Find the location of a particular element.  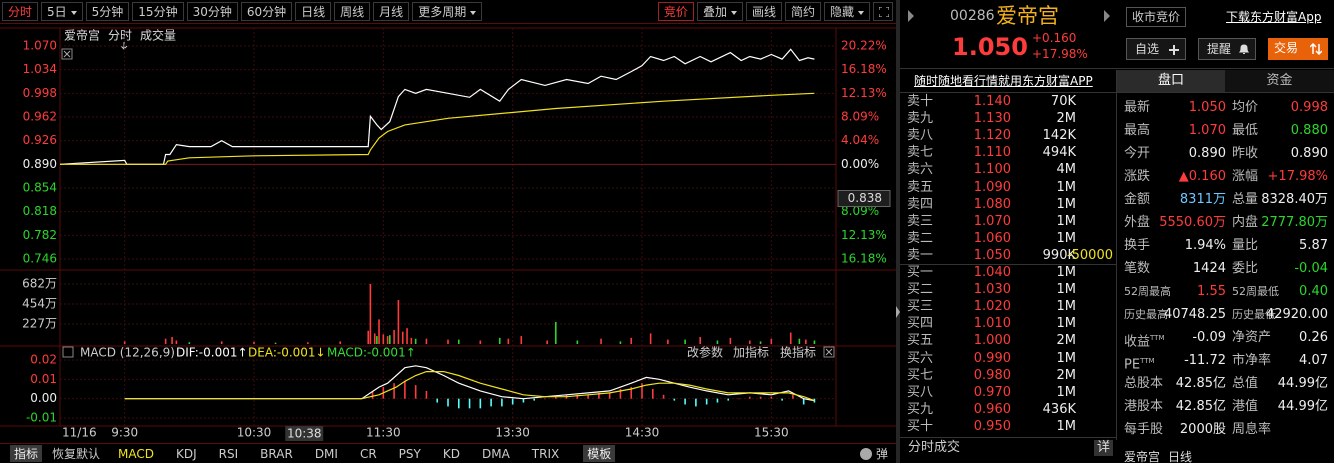

footer-period: 日线 is located at coordinates (1180, 456).